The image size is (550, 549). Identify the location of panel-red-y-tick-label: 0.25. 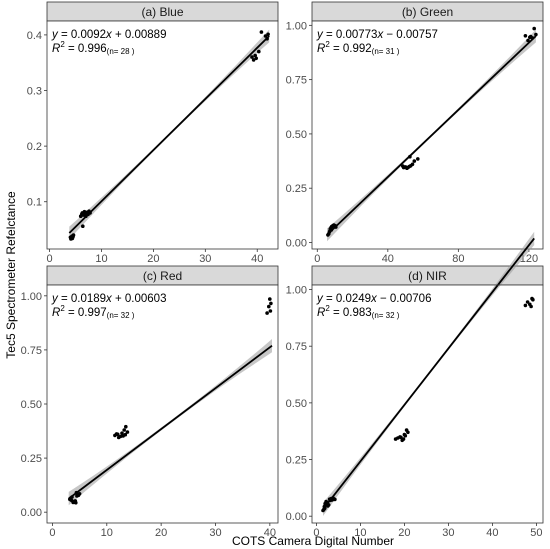
(31, 459).